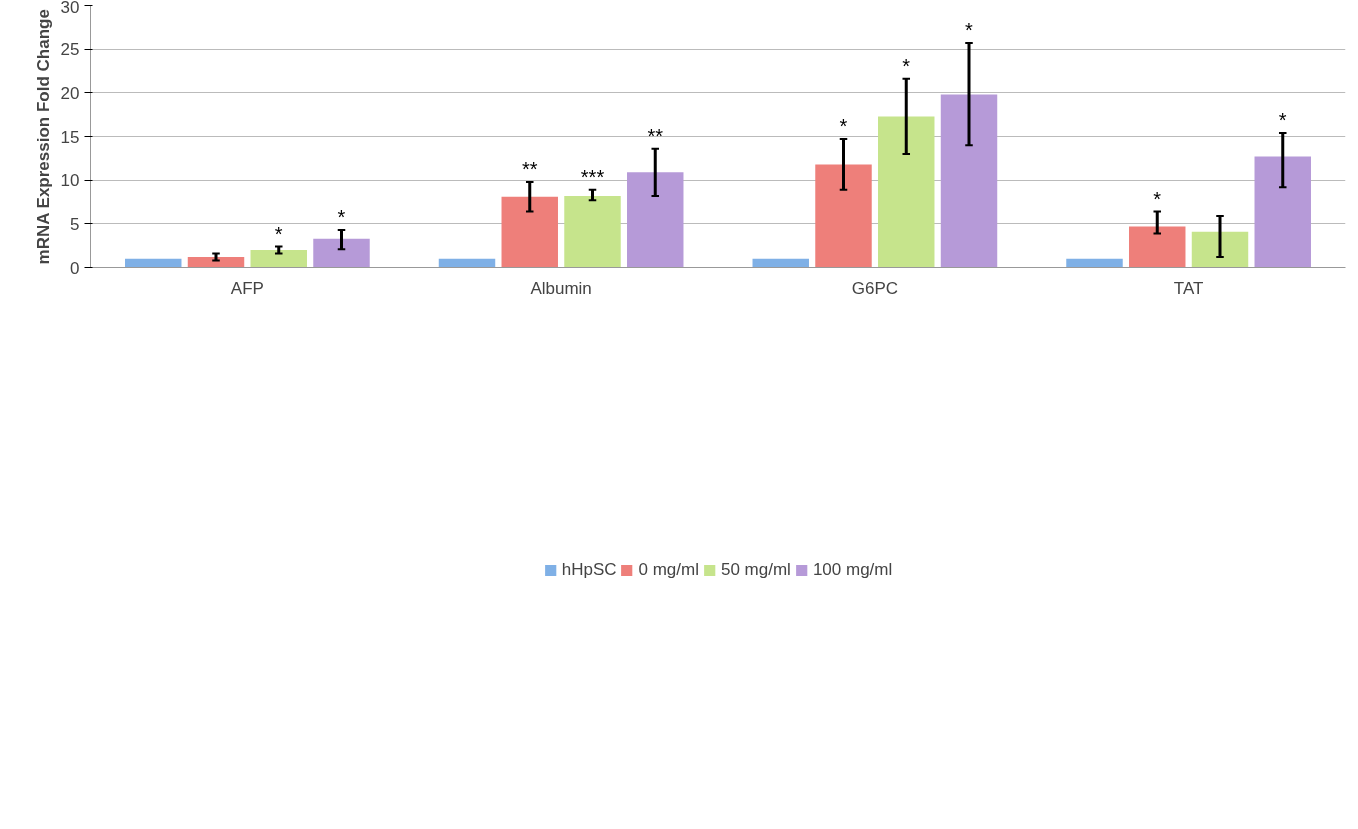  I want to click on y-tick-label: 20, so click(70, 93).